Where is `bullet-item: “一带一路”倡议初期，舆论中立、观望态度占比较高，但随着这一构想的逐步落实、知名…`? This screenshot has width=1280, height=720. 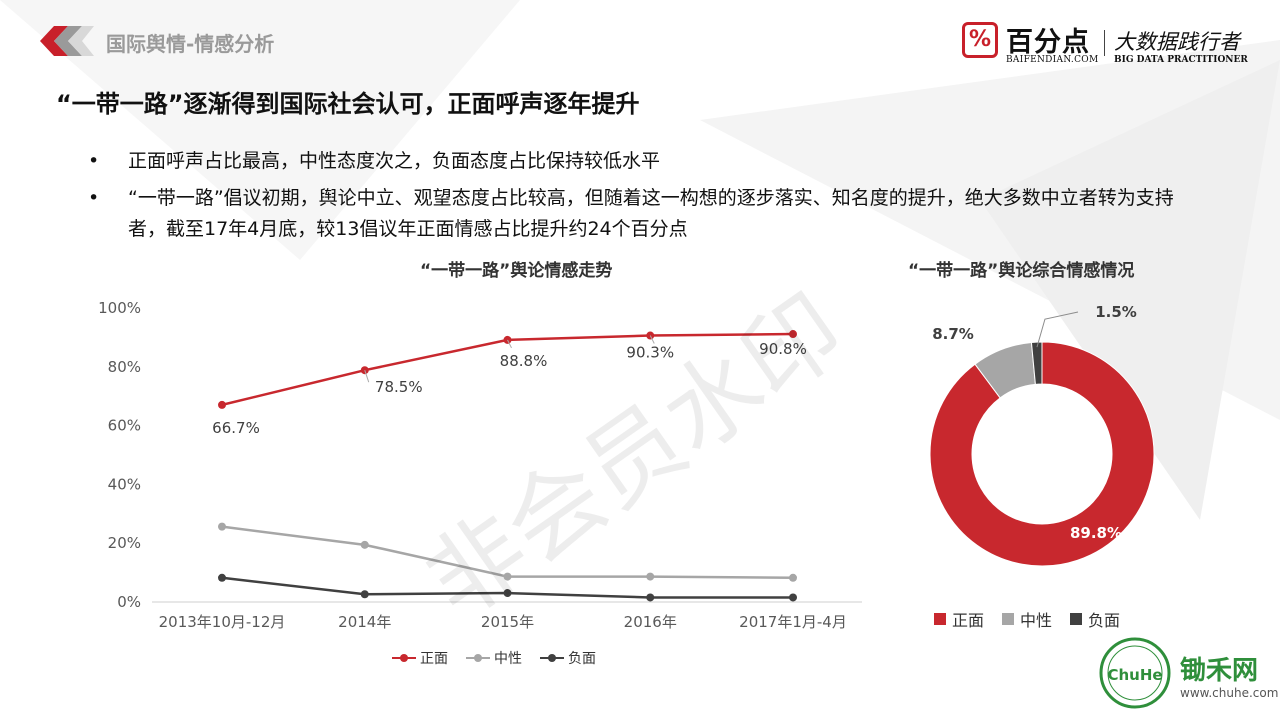 bullet-item: “一带一路”倡议初期，舆论中立、观望态度占比较高，但随着这一构想的逐步落实、知名… is located at coordinates (648, 214).